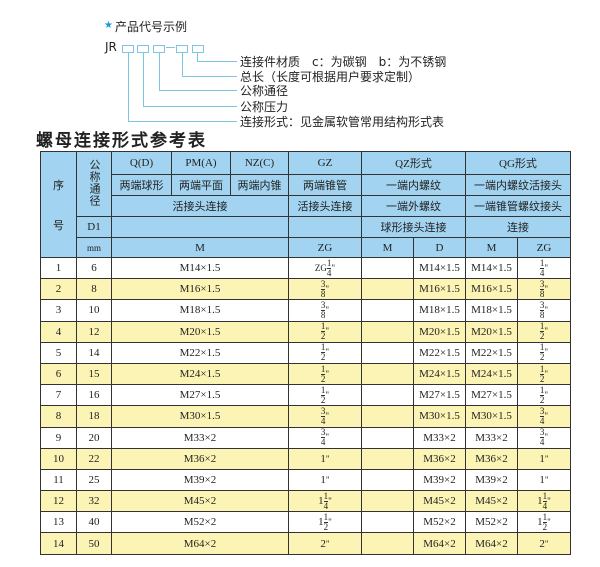 The height and width of the screenshot is (567, 600). Describe the element at coordinates (200, 437) in the screenshot. I see `cell-m: M33×2` at that location.